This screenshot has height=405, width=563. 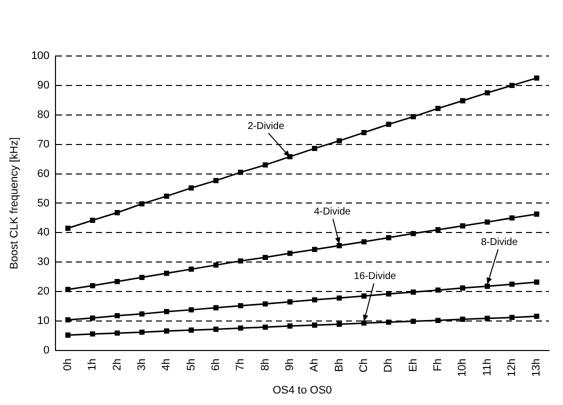 What do you see at coordinates (43, 292) in the screenshot?
I see `y-tick-label: 20` at bounding box center [43, 292].